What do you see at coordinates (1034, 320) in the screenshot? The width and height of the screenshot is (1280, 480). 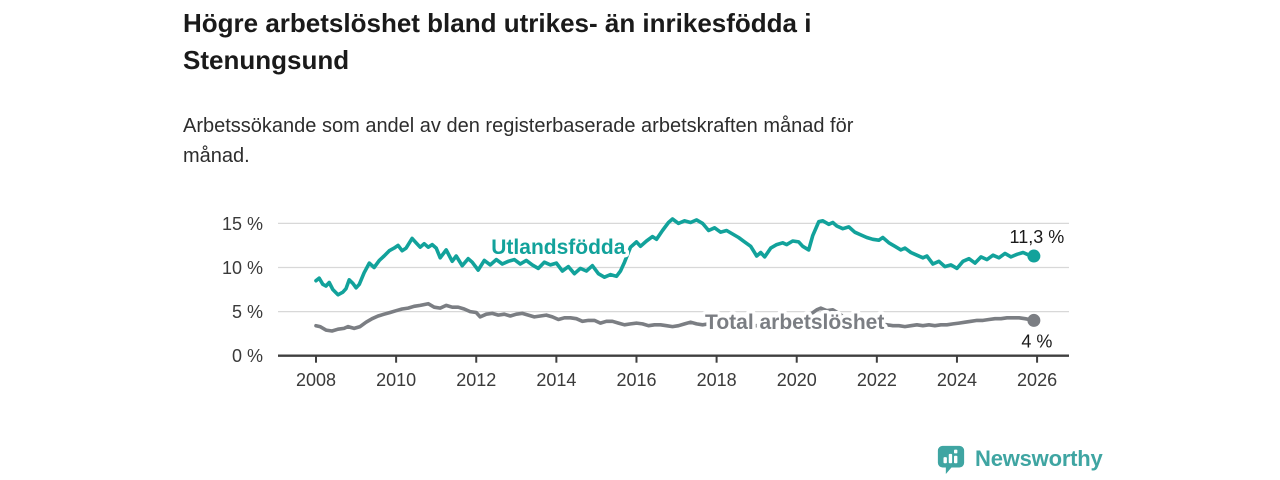 I see `end-dot-total` at bounding box center [1034, 320].